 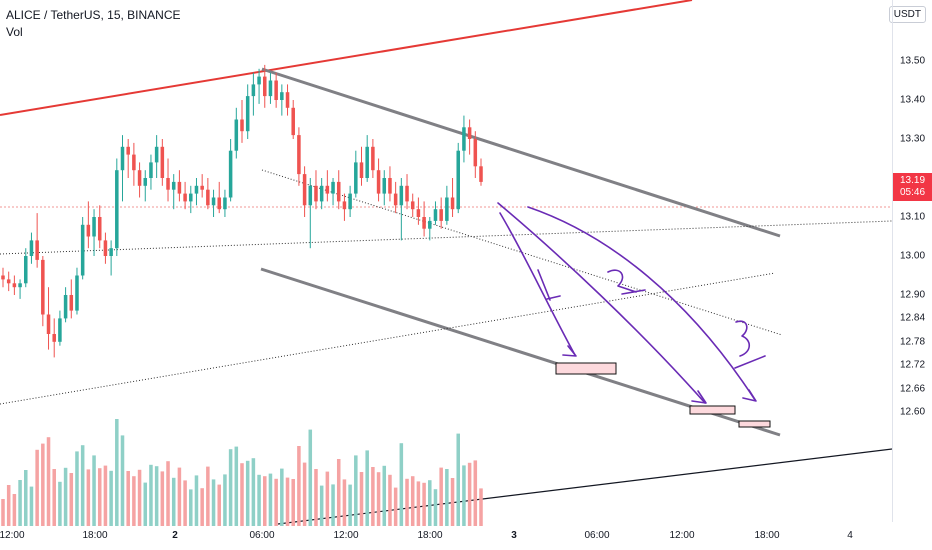 I want to click on time-tick-label: 4, so click(x=850, y=535).